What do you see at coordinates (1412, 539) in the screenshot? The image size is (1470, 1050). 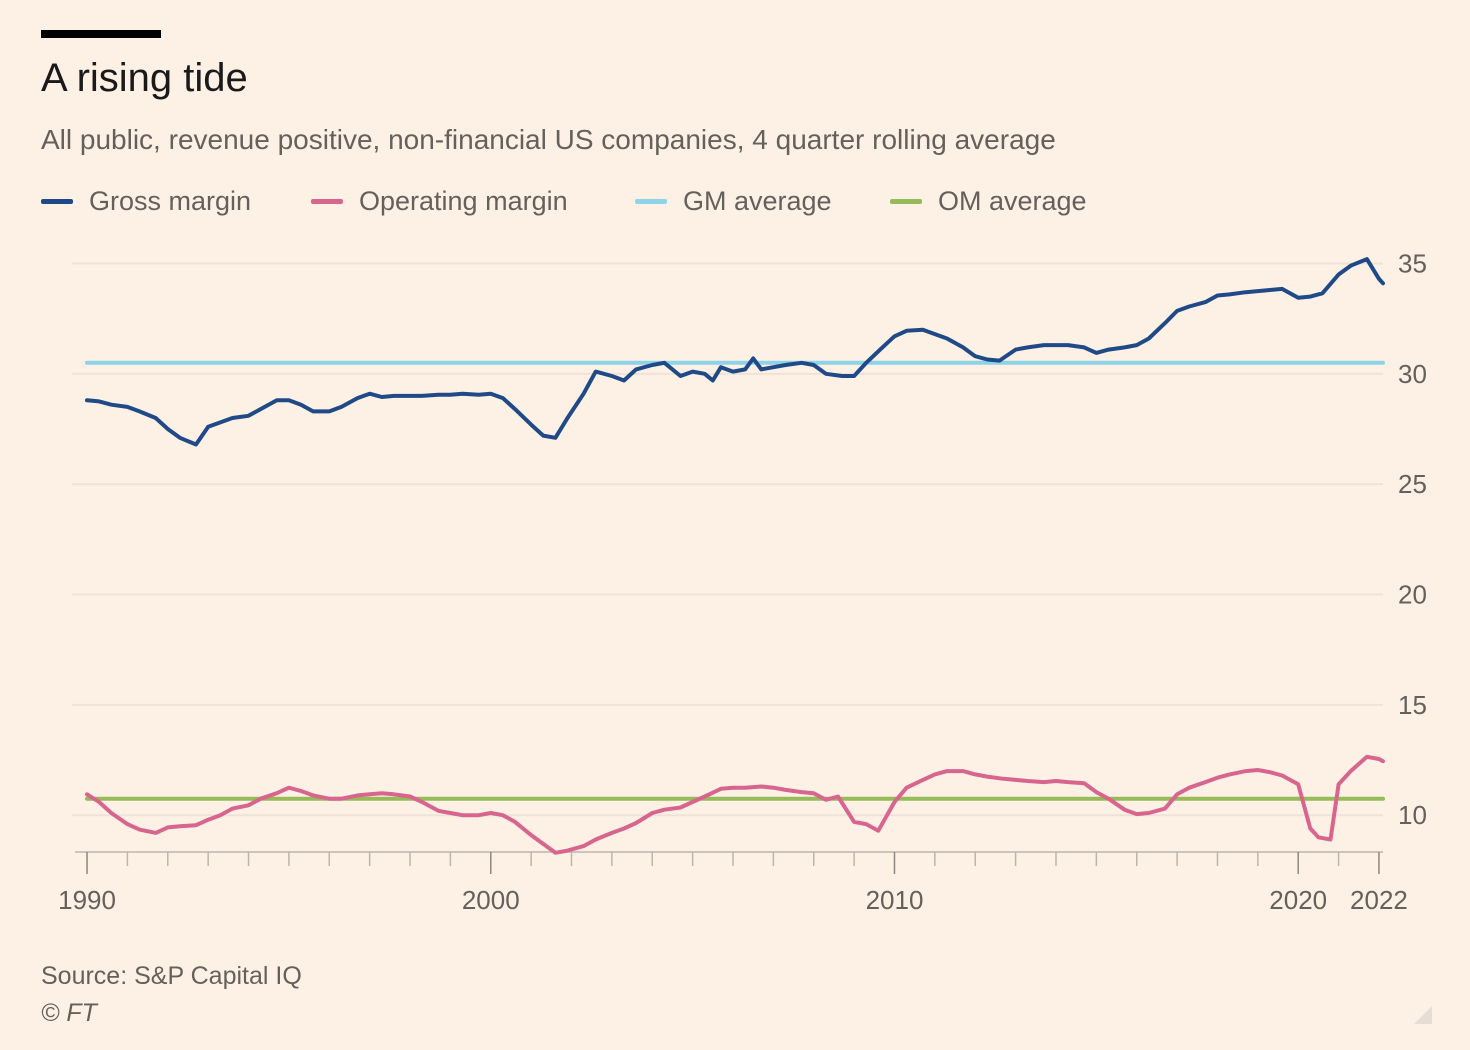 I see `y-axis: 10 15 20 25 30 35` at bounding box center [1412, 539].